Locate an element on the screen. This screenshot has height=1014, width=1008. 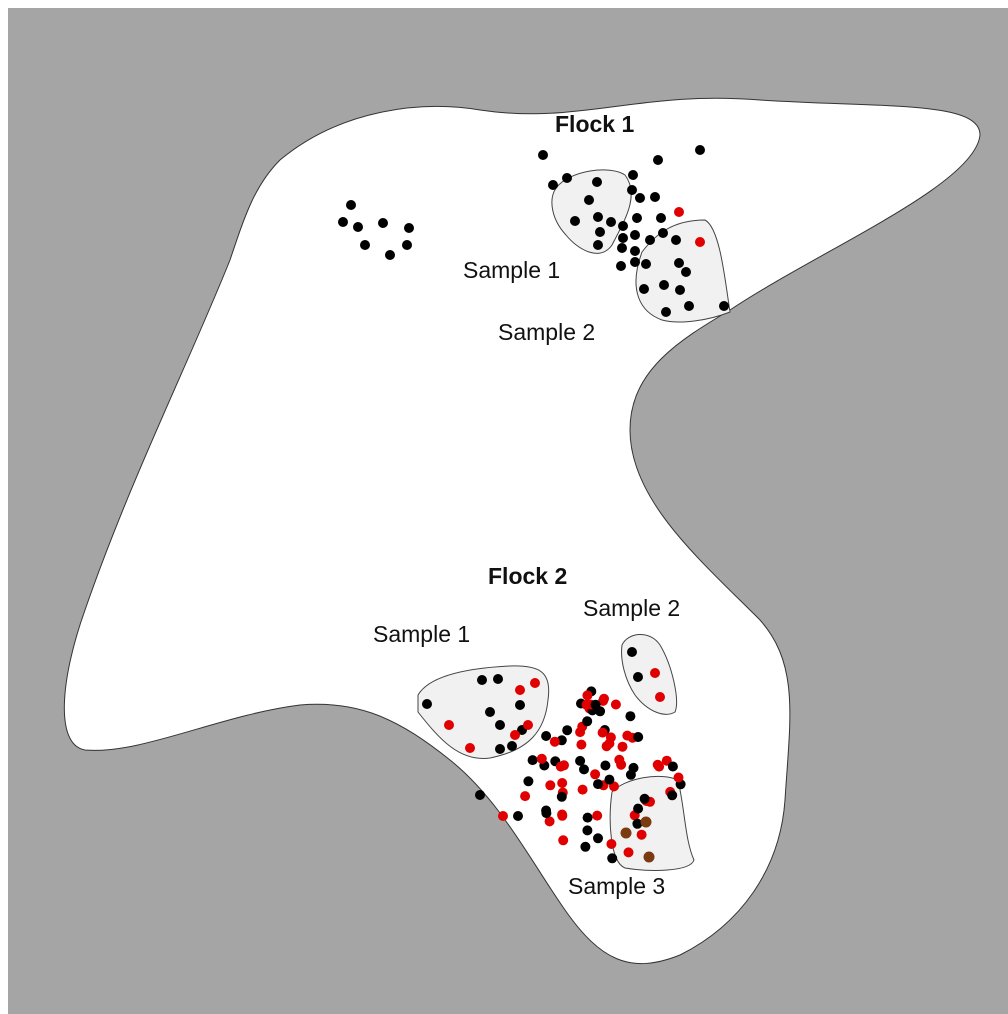
flock-label: Flock 1 is located at coordinates (594, 124).